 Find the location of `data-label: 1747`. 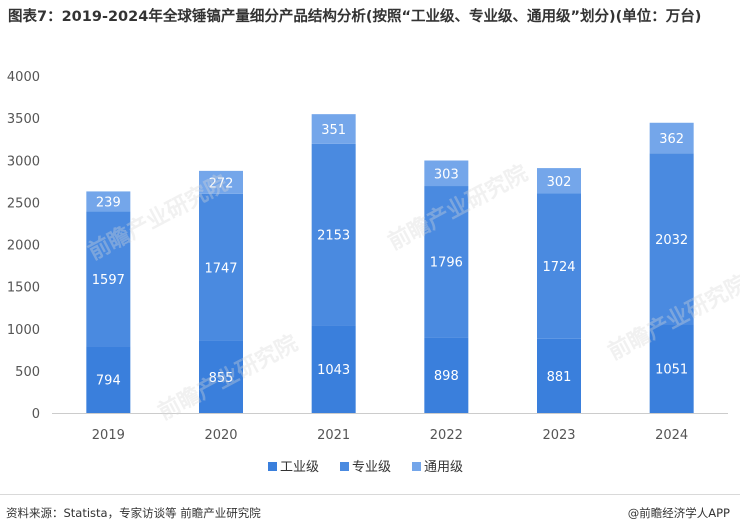

data-label: 1747 is located at coordinates (220, 268).